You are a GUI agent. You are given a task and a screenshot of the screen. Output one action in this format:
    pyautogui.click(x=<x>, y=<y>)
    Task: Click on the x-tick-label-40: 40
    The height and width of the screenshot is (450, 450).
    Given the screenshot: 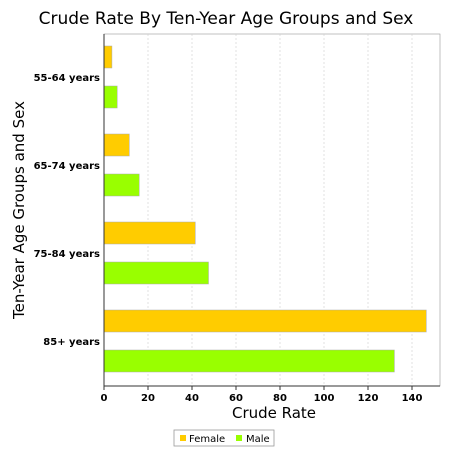 What is the action you would take?
    pyautogui.click(x=192, y=398)
    